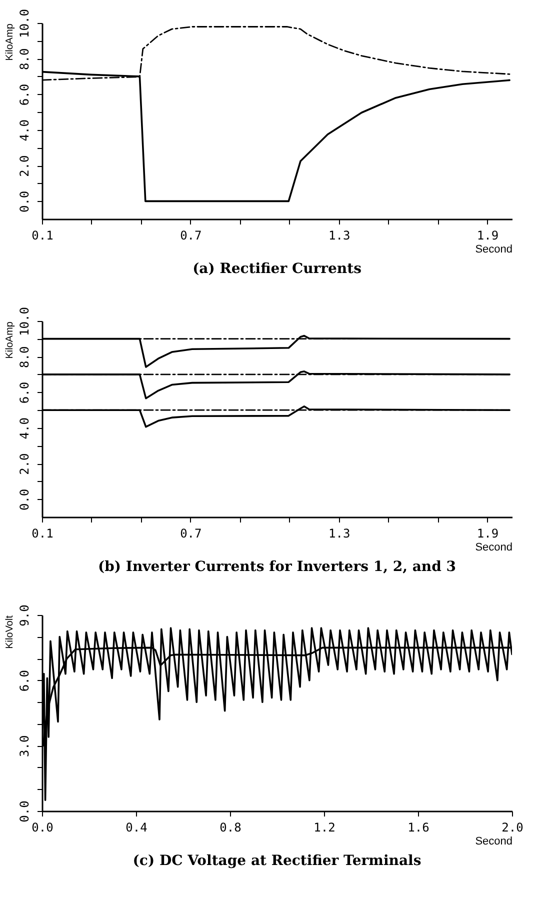 This screenshot has width=535, height=901. I want to click on y-axis-title: KiloVolt, so click(10, 632).